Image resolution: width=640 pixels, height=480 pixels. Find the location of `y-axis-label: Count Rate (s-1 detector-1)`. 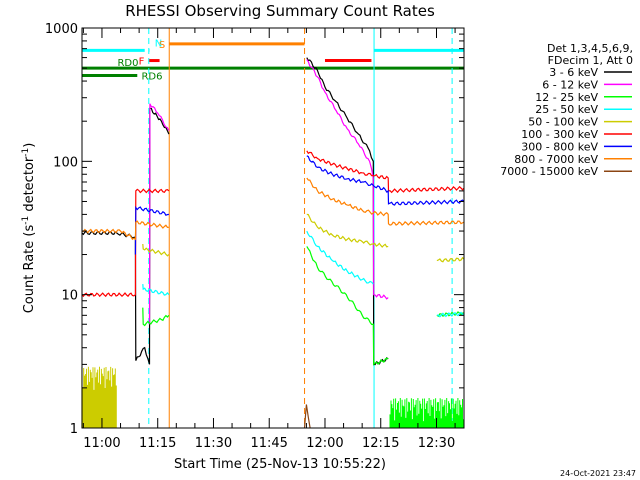

y-axis-label: Count Rate (s-1 detector-1) is located at coordinates (29, 228).